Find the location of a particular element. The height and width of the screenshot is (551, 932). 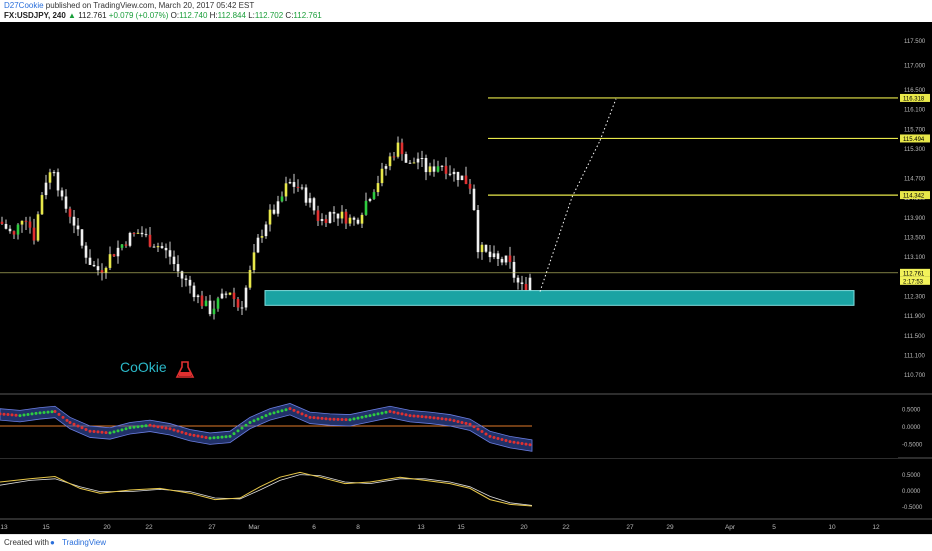

last-price: 112.761 is located at coordinates (92, 15).